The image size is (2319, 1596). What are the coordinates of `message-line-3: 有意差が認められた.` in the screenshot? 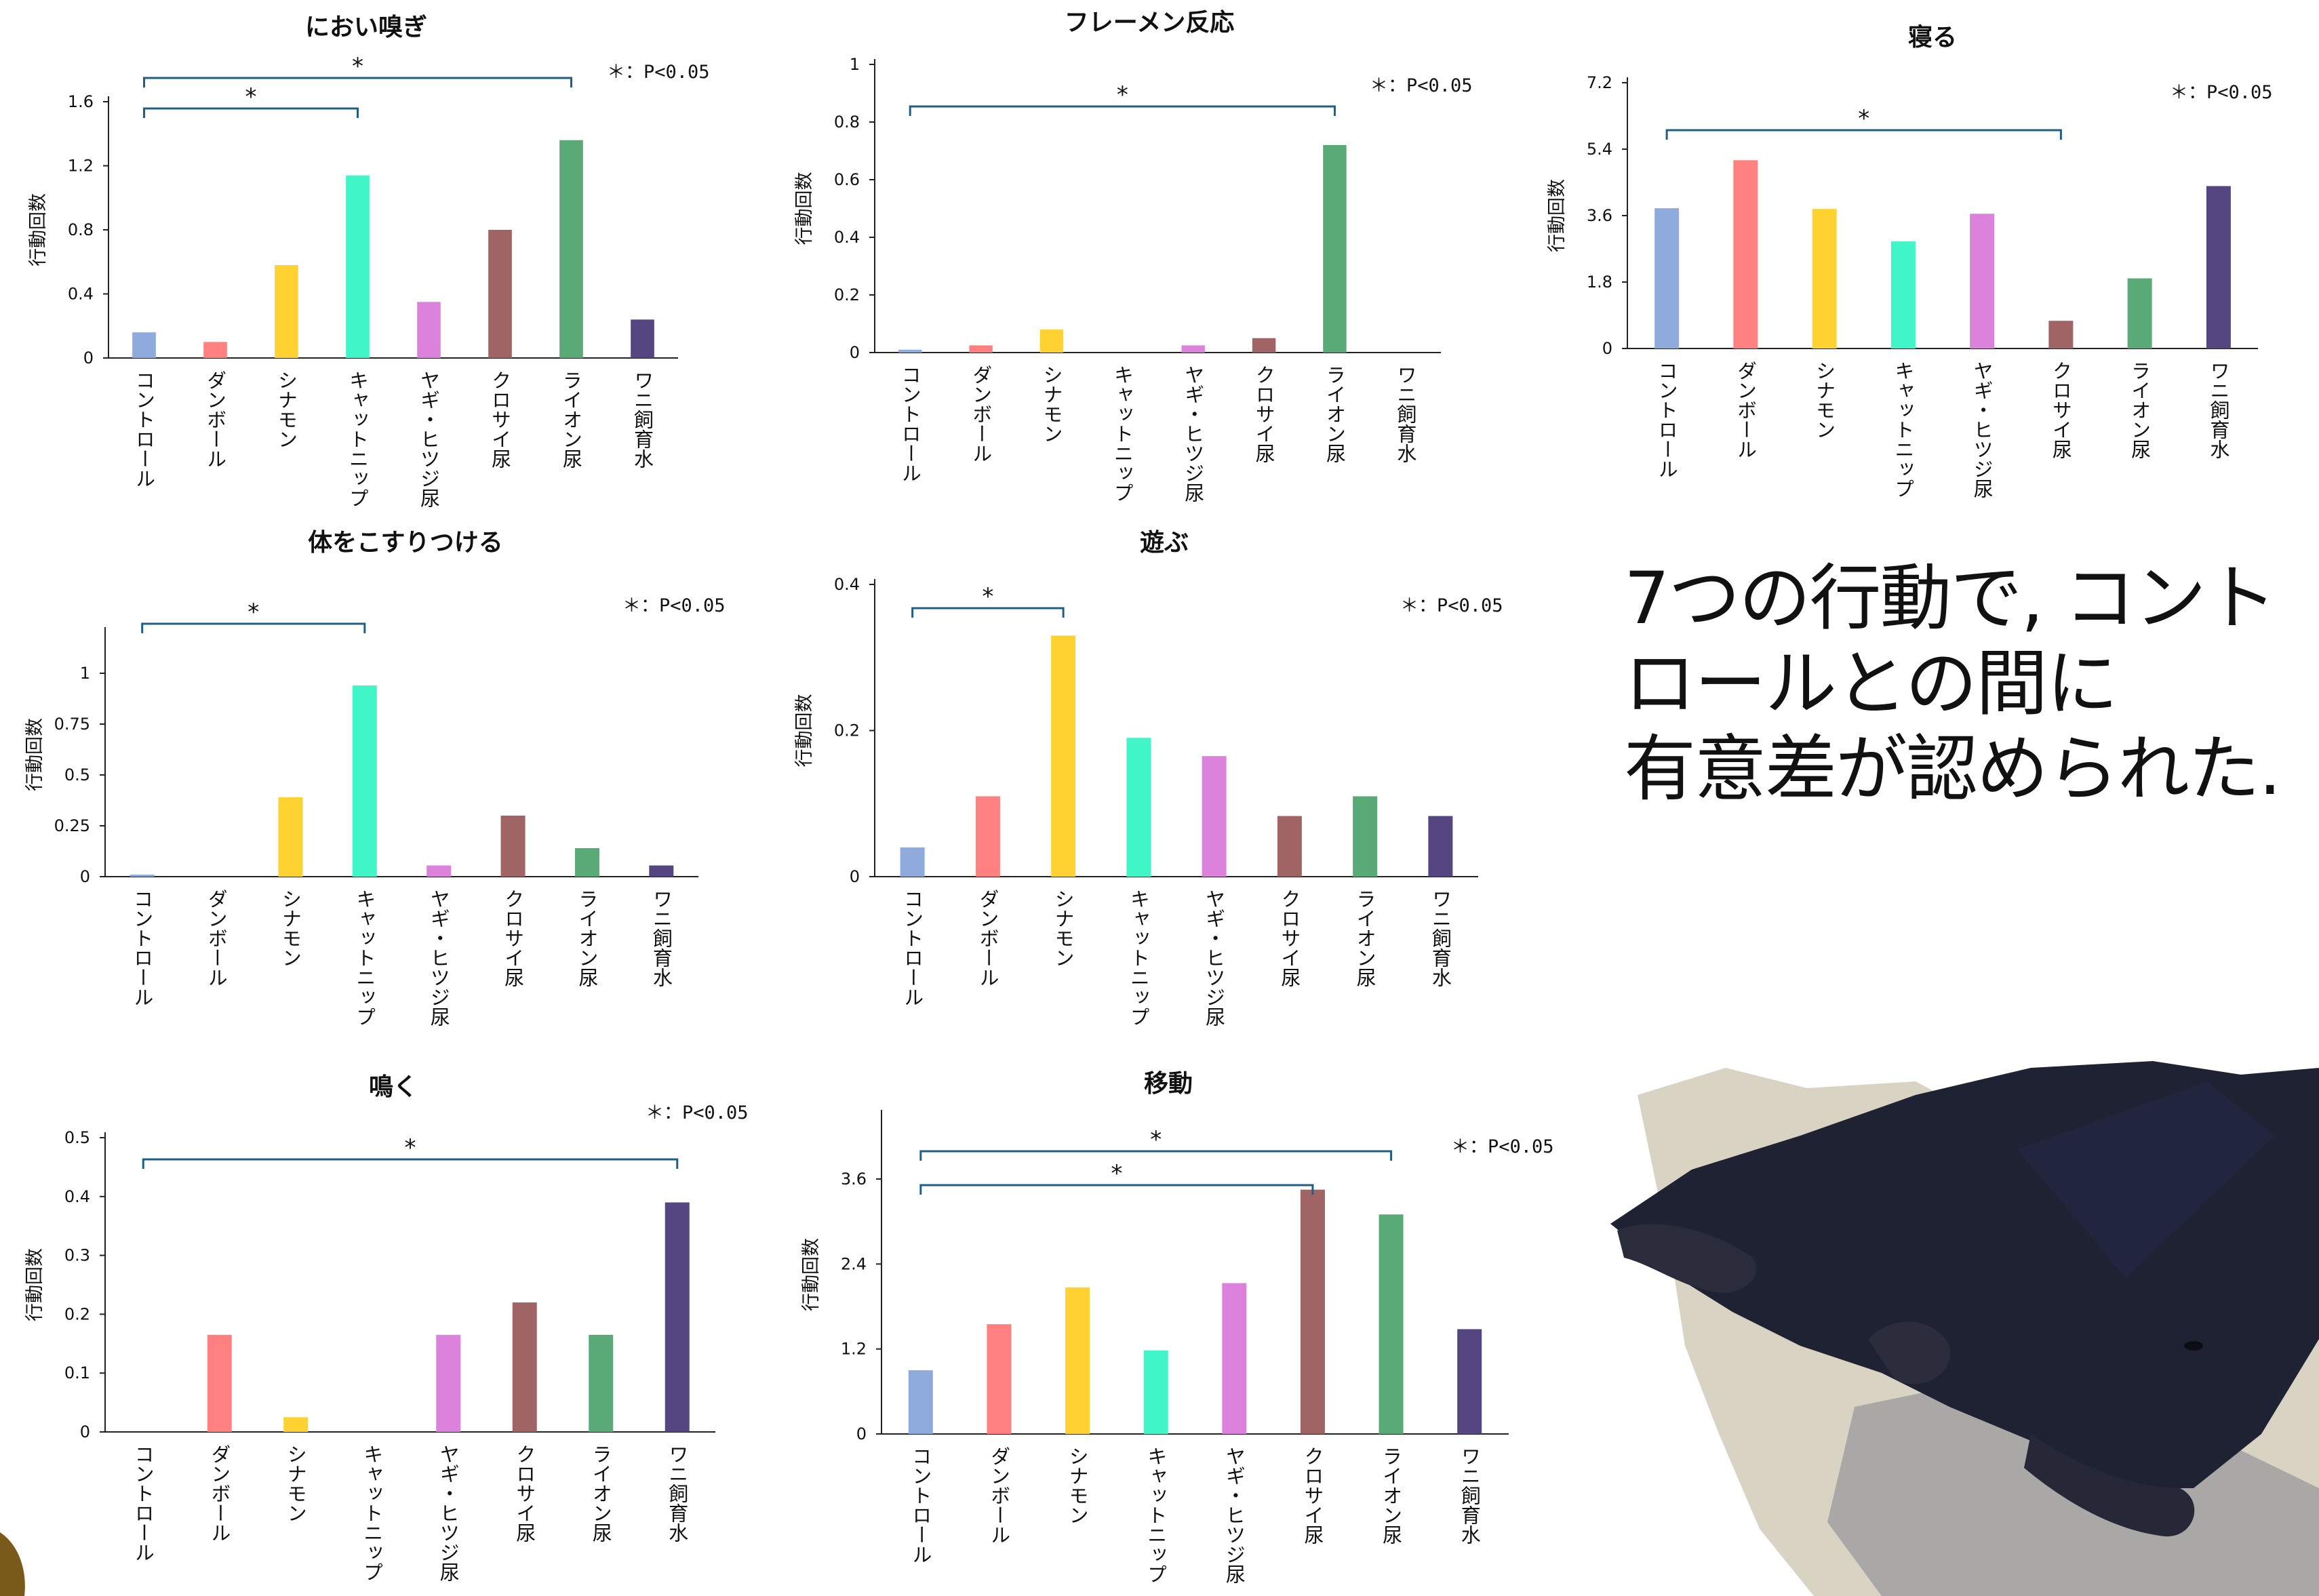 It's located at (1953, 769).